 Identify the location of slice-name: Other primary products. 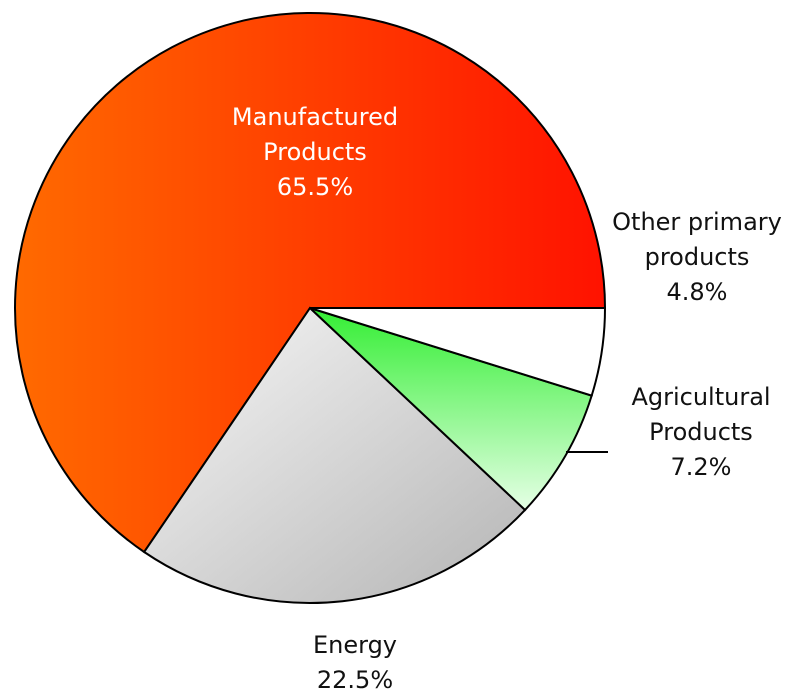
(697, 239).